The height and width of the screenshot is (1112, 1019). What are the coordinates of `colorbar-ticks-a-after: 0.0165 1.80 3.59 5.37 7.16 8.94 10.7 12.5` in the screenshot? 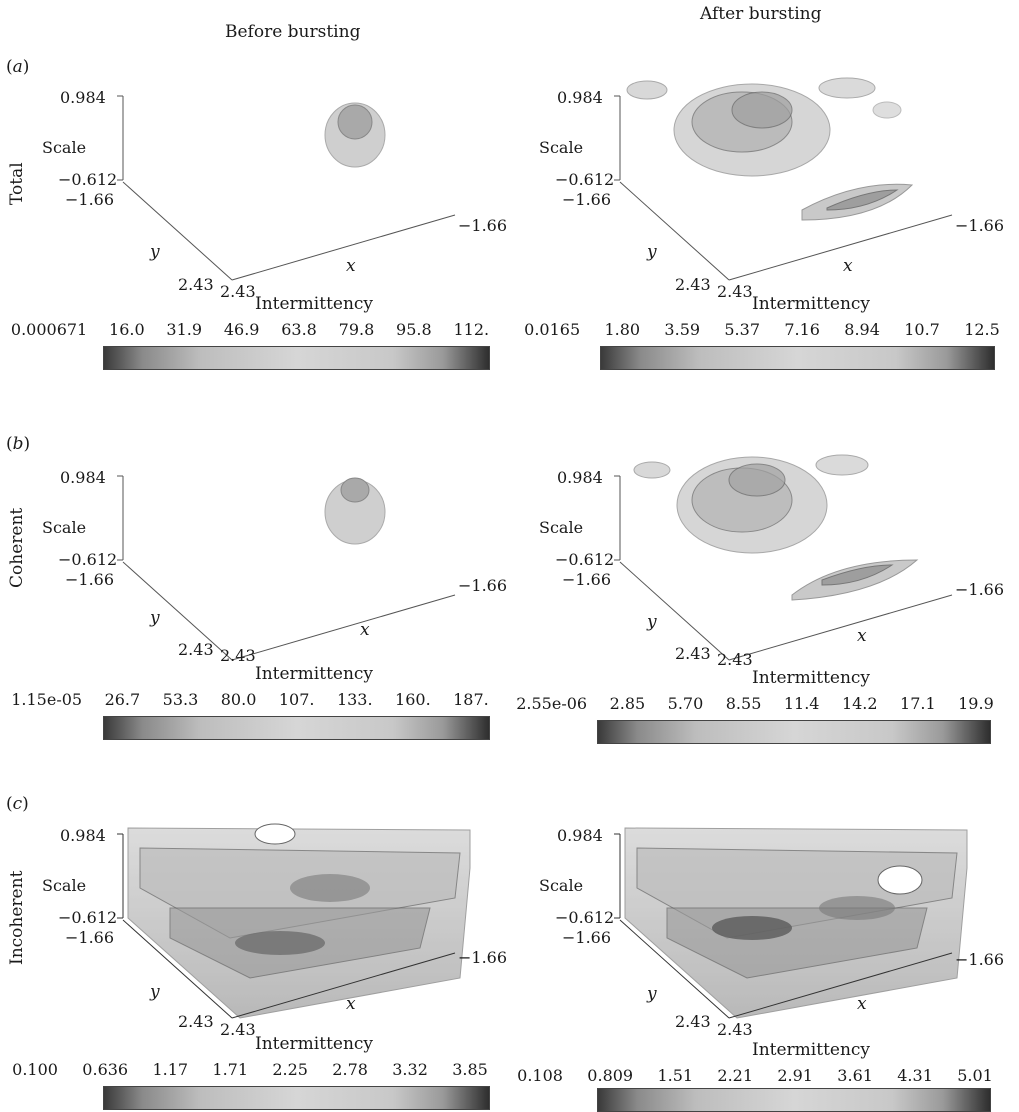 It's located at (762, 329).